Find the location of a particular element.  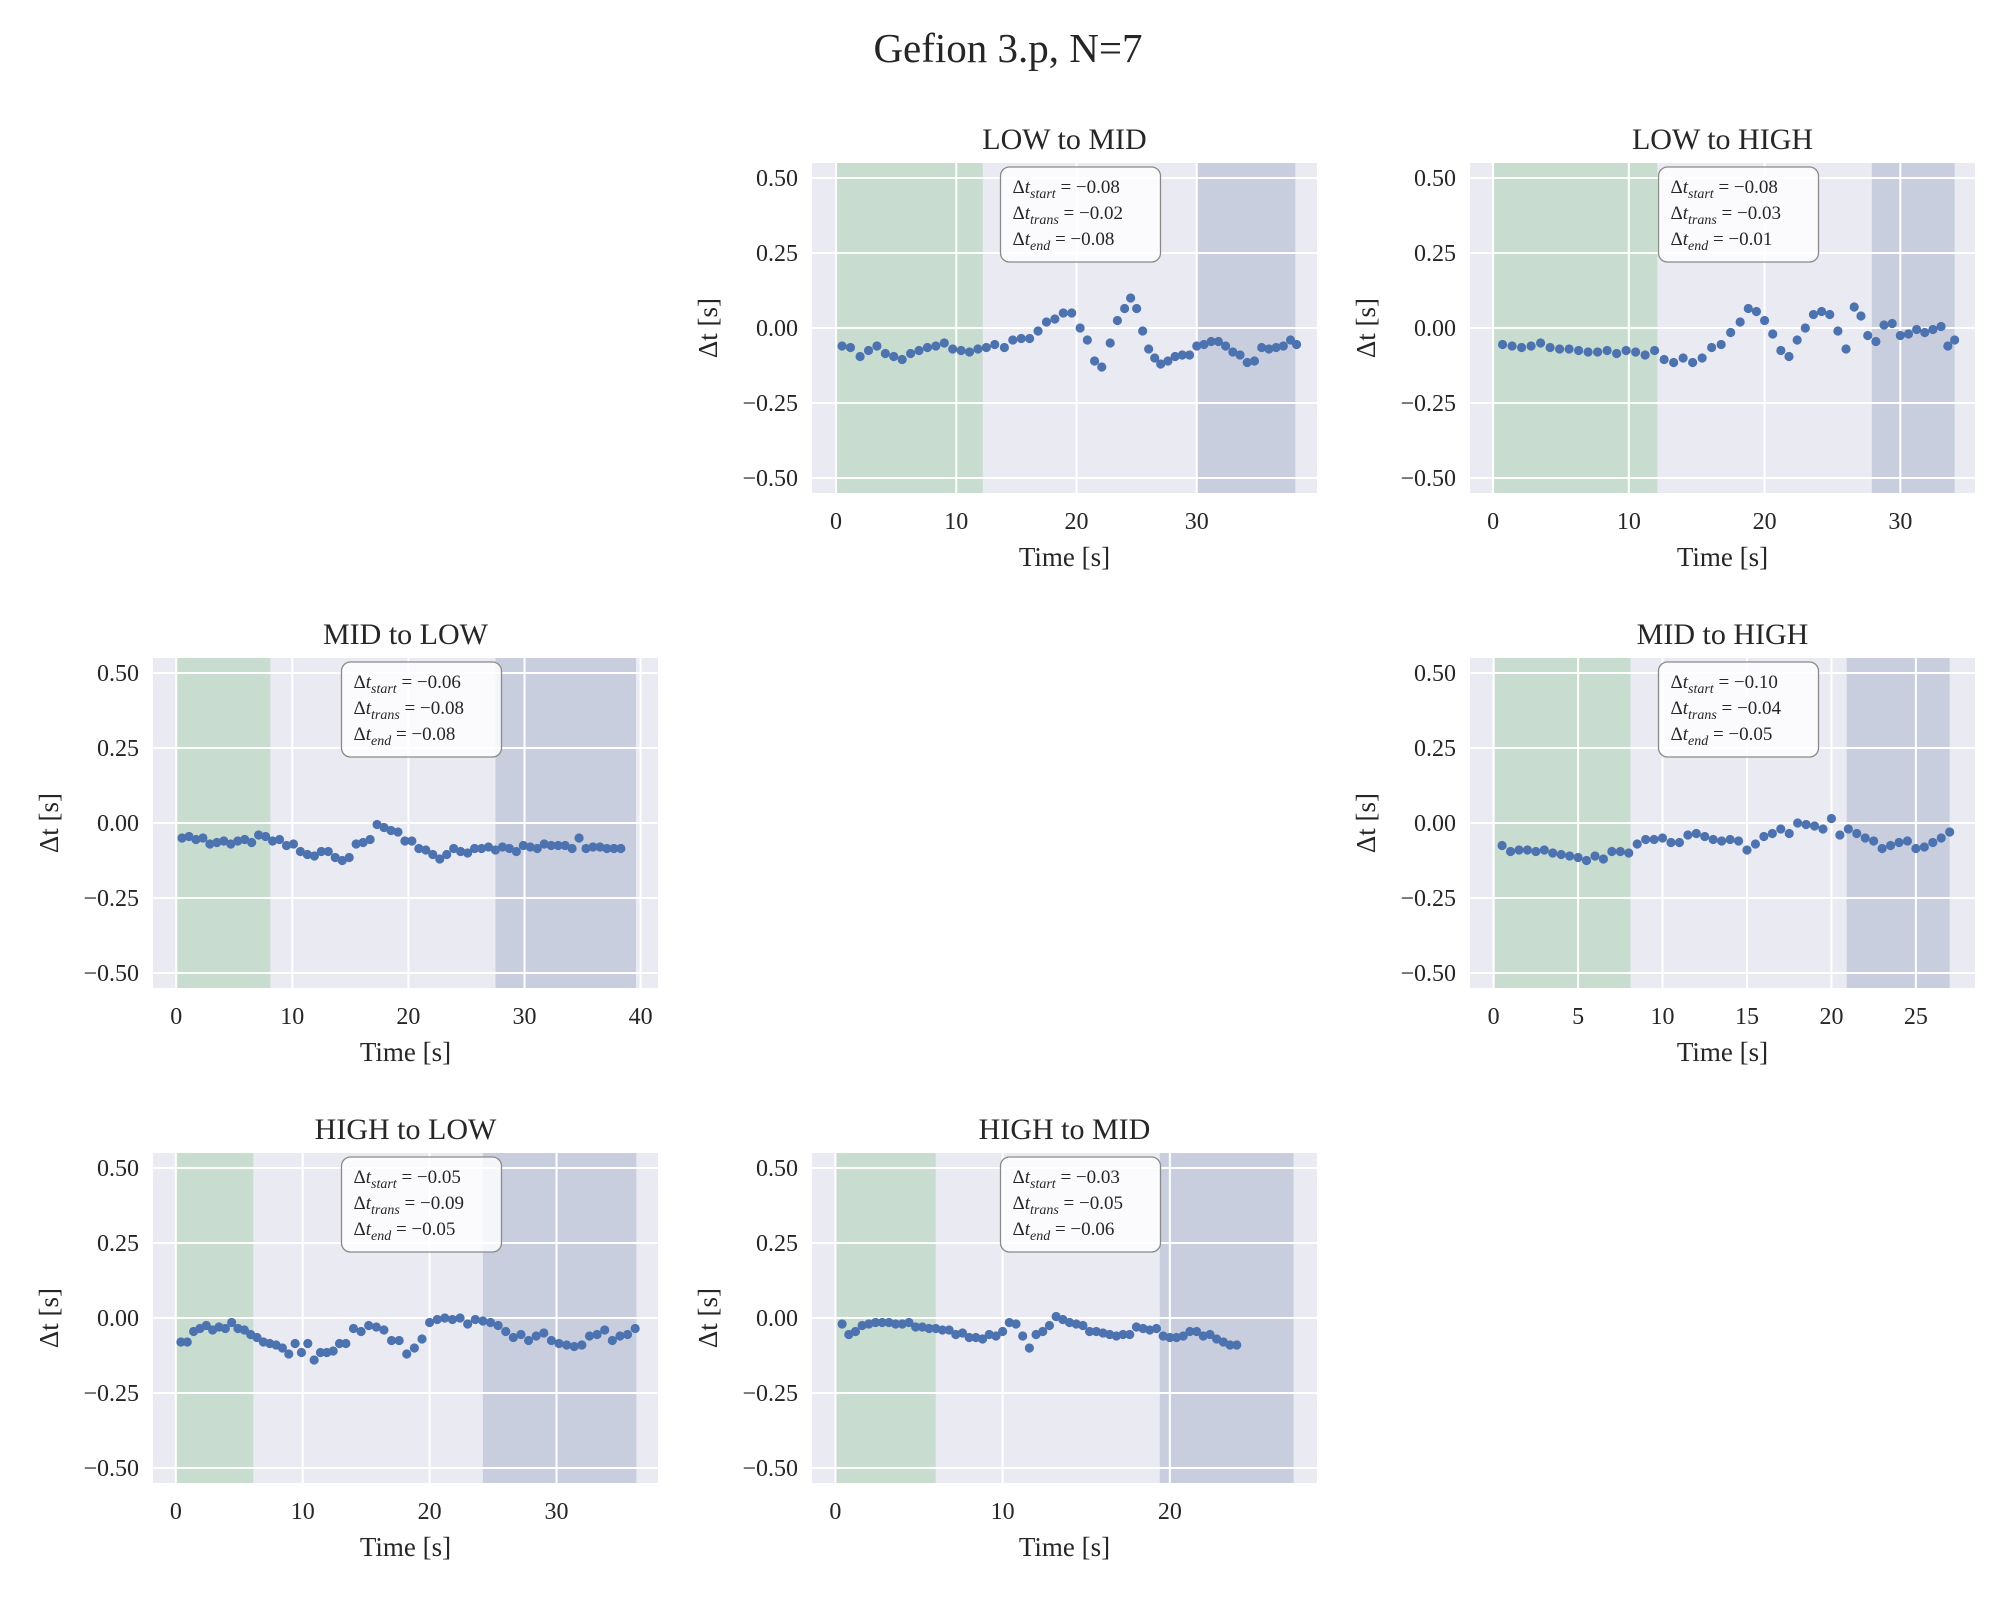

x-tick-label: 40 is located at coordinates (641, 1017).